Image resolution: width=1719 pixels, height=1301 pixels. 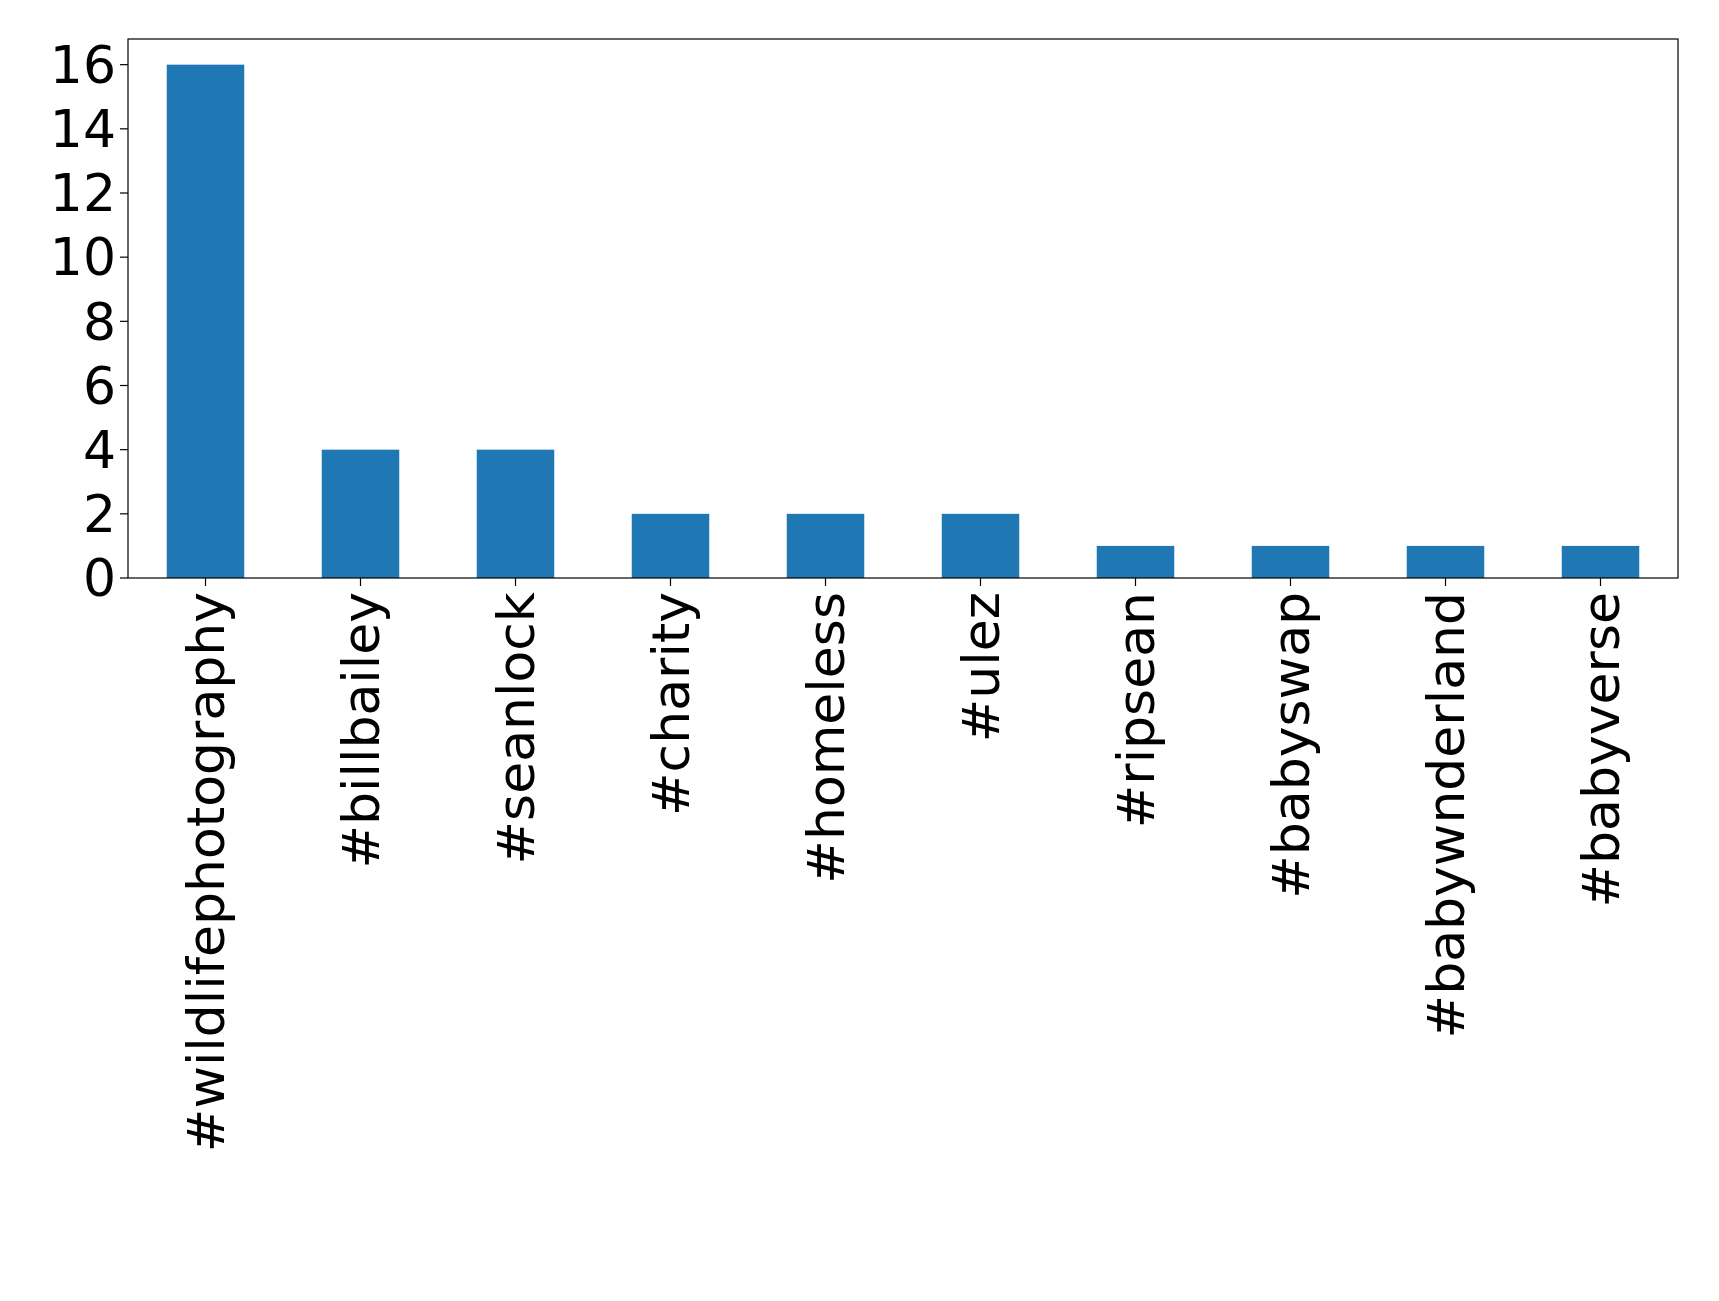 What do you see at coordinates (980, 667) in the screenshot?
I see `x-tick-label: #ulez` at bounding box center [980, 667].